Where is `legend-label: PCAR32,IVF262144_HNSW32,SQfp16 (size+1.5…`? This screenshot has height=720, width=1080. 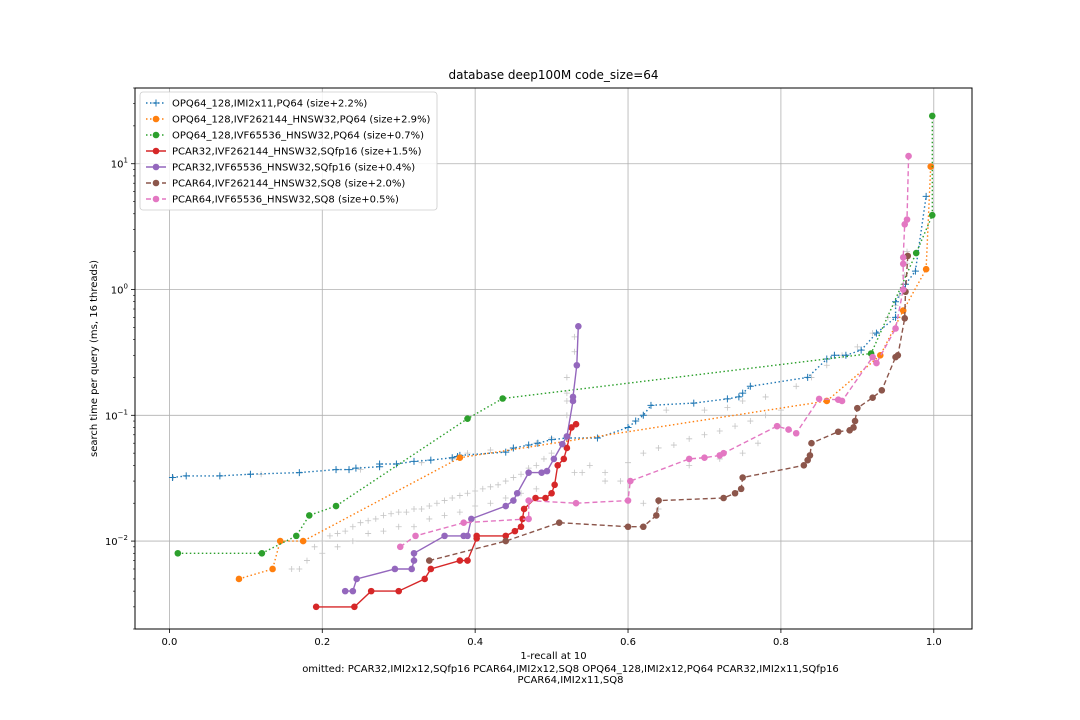 legend-label: PCAR32,IVF262144_HNSW32,SQfp16 (size+1.5… is located at coordinates (297, 152).